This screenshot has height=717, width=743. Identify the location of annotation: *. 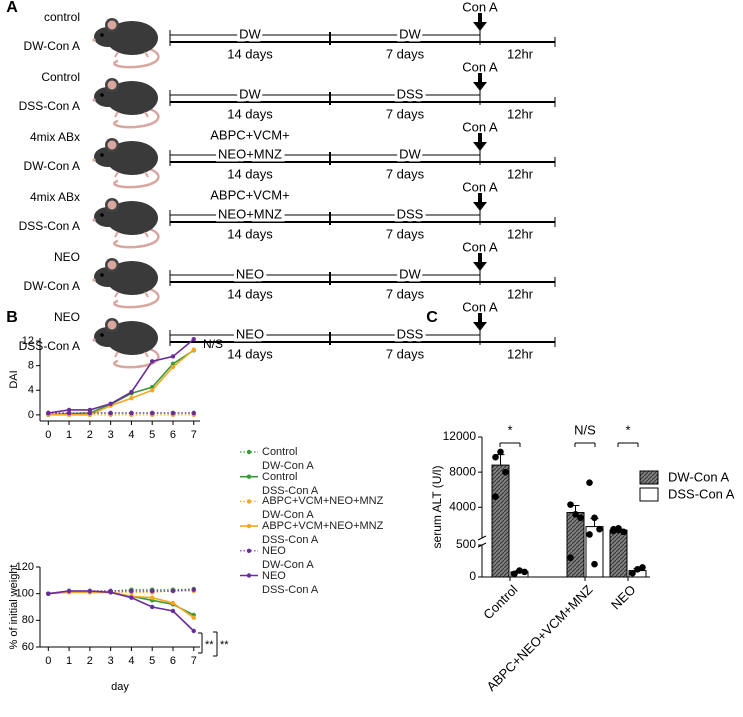
(627, 429).